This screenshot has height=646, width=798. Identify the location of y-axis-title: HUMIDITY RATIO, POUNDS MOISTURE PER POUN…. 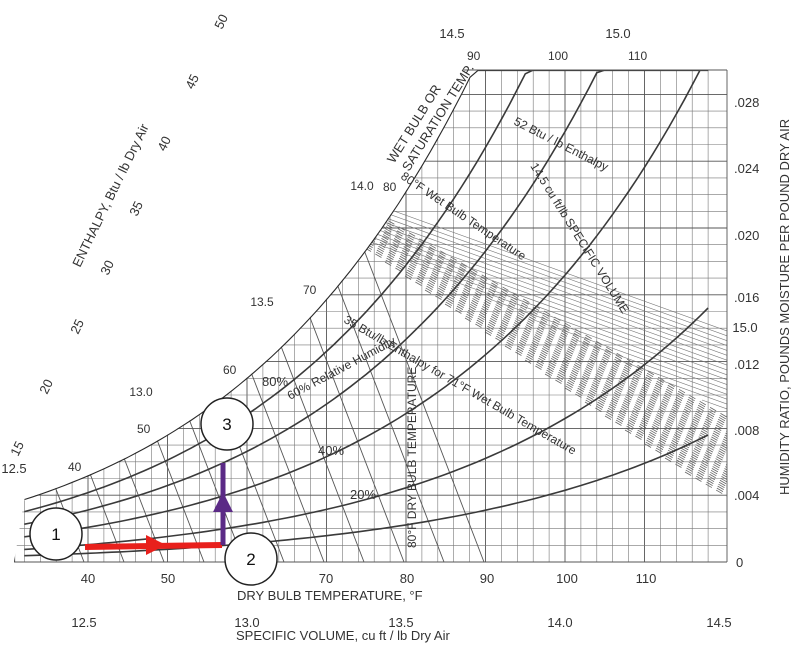
(784, 307).